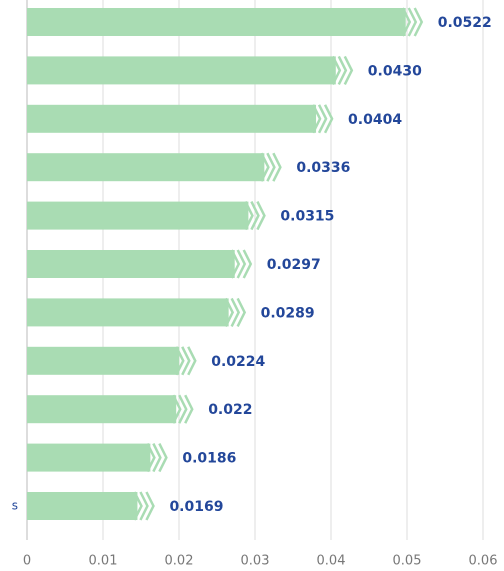 Image resolution: width=504 pixels, height=571 pixels. I want to click on x-tick-label: 0.02, so click(179, 561).